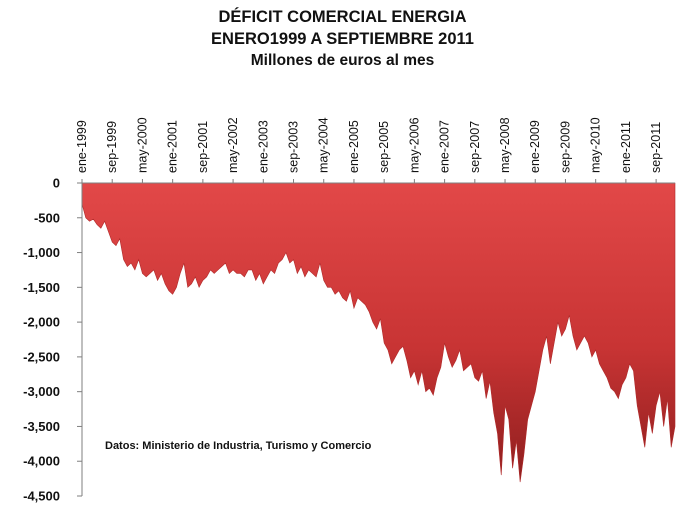 The height and width of the screenshot is (509, 685). I want to click on x-tick-label: ene-1999, so click(82, 146).